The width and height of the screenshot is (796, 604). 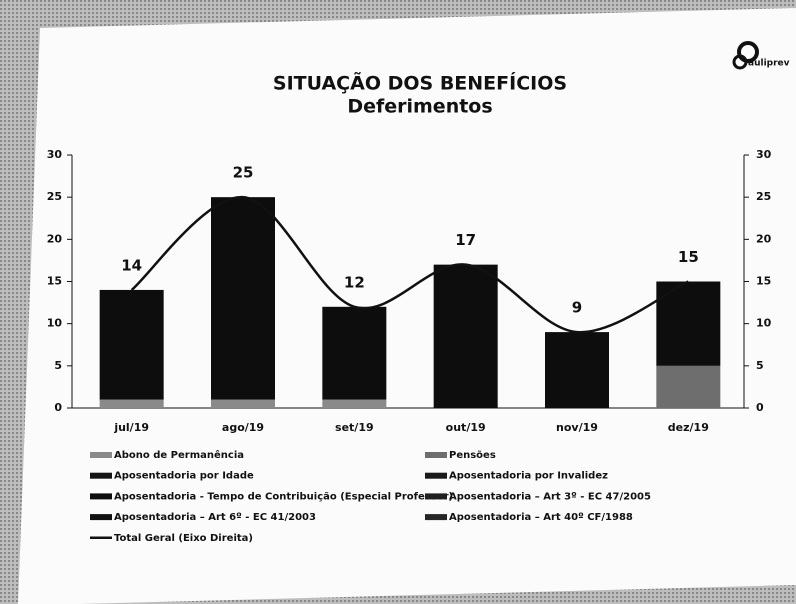 I want to click on data-label: 15, so click(x=688, y=257).